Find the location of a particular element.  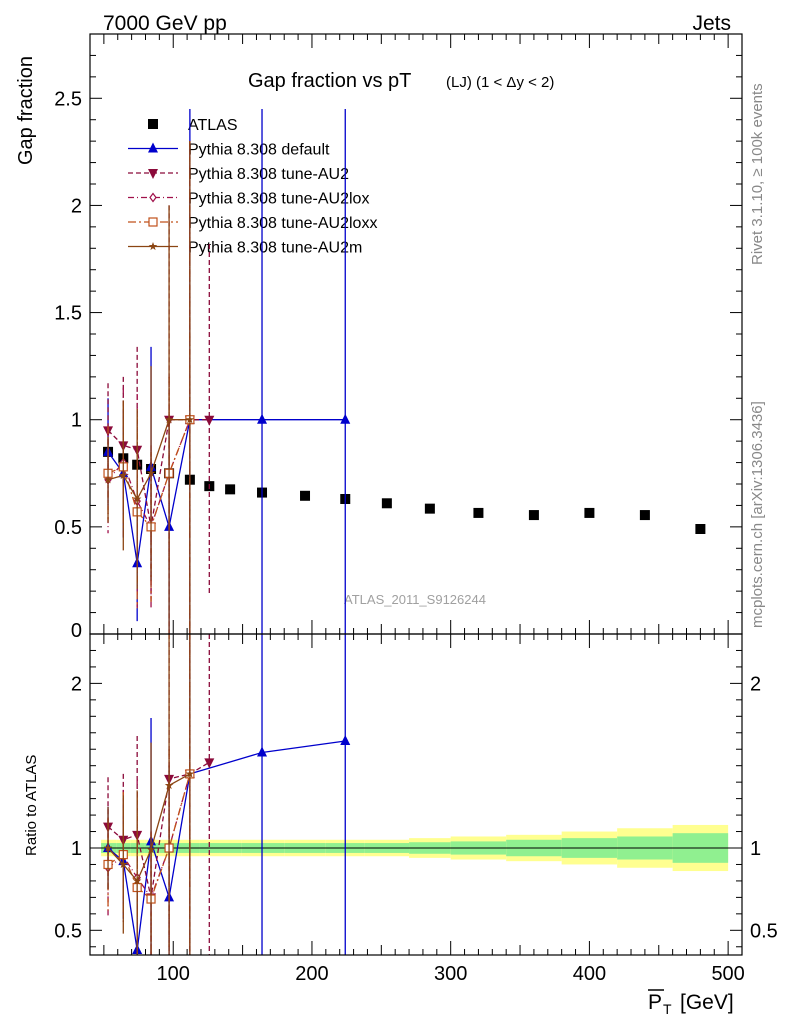

rivet-label: Rivet 3.1.10, ≥ 100k events is located at coordinates (757, 174).